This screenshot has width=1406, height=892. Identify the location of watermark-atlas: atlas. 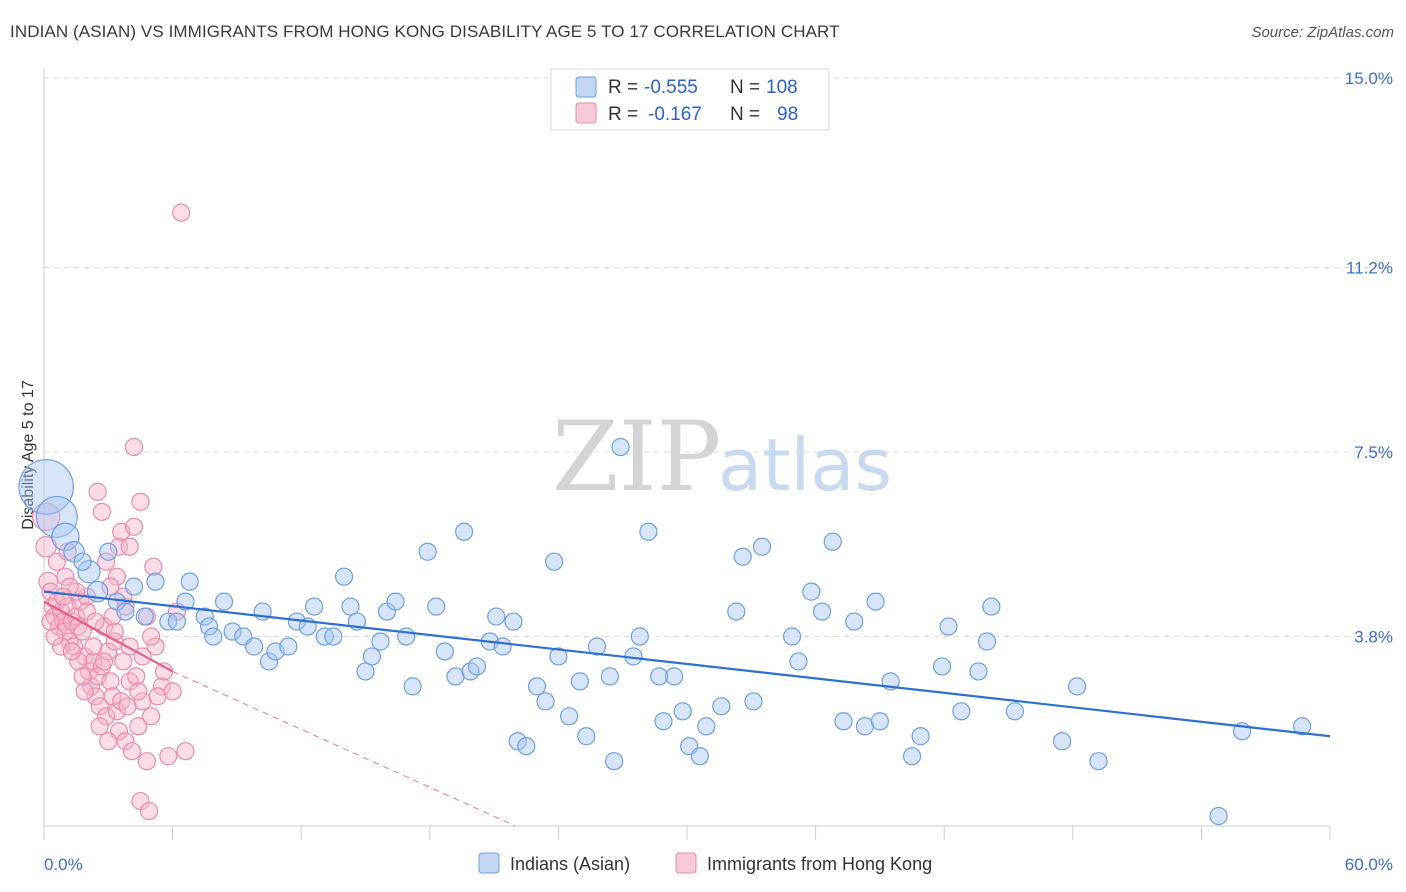
(805, 465).